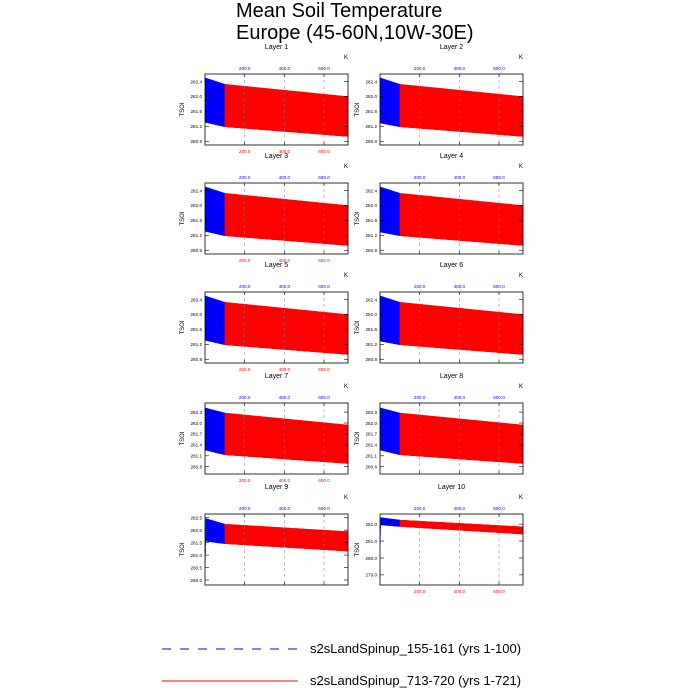 The width and height of the screenshot is (700, 700). Describe the element at coordinates (245, 369) in the screenshot. I see `bottom-x-tick-label: 200.0` at that location.